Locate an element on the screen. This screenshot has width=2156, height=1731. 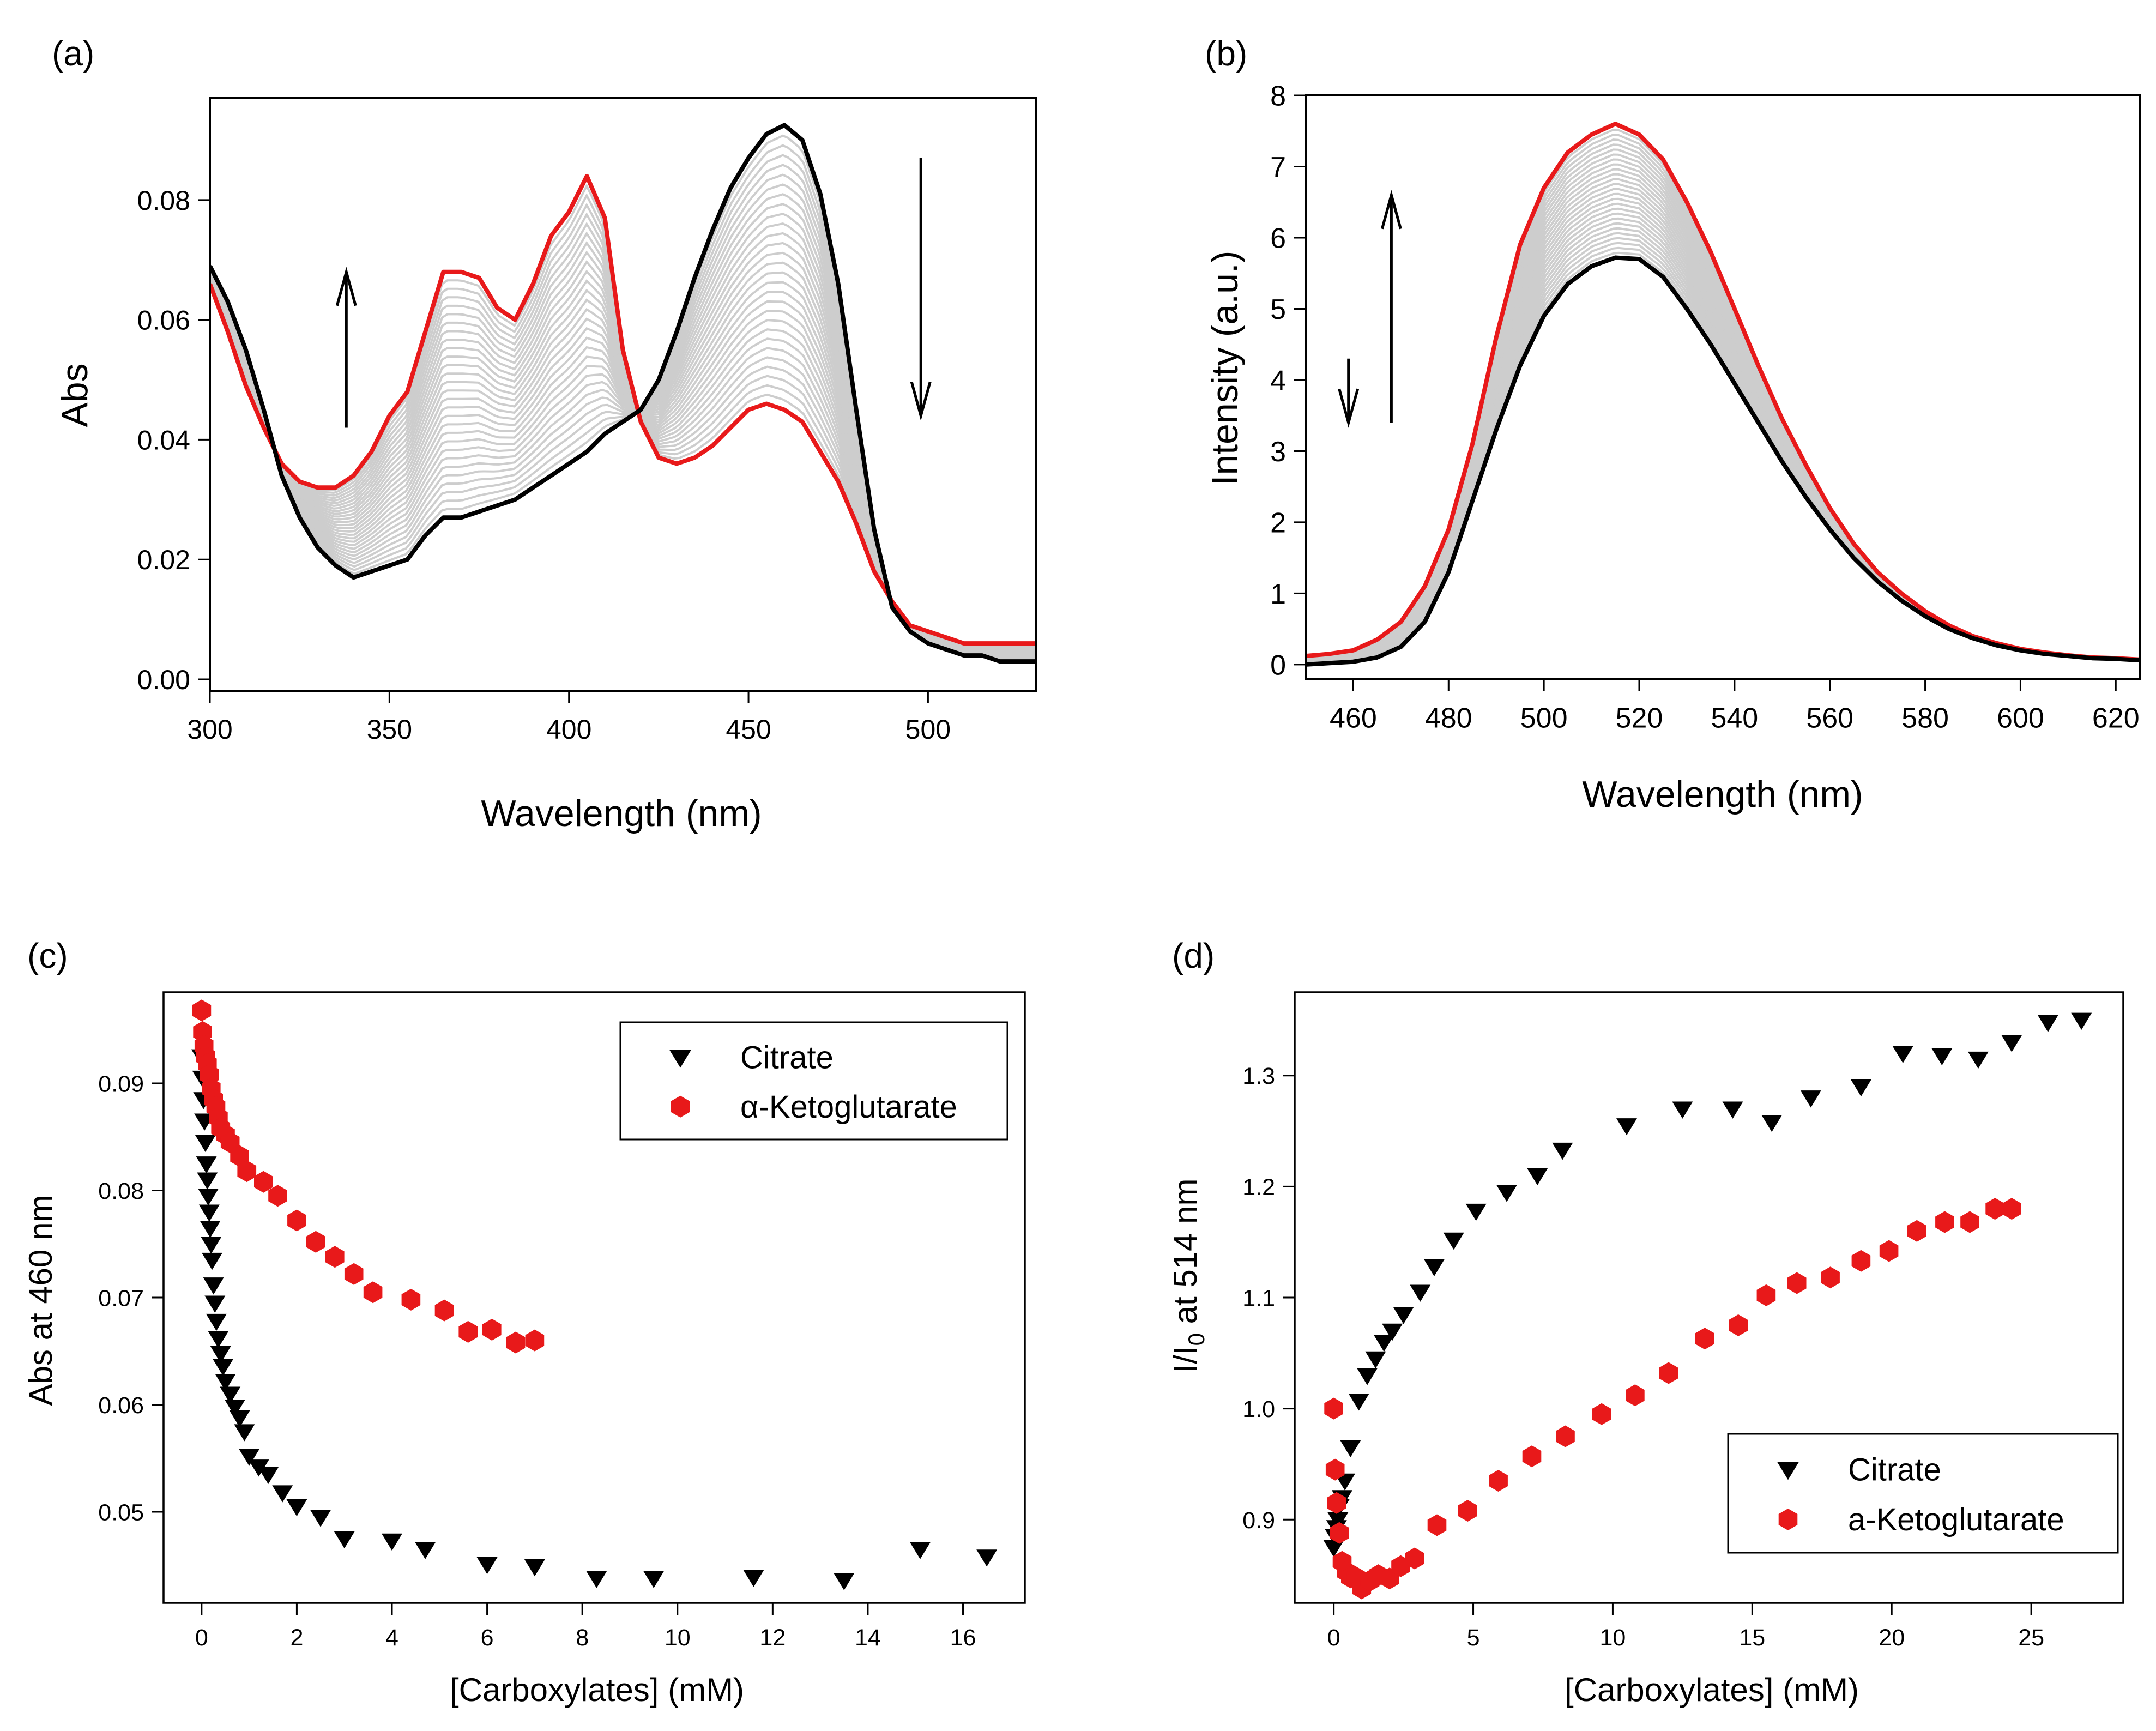
b-xtick-label: 600 is located at coordinates (2021, 718).